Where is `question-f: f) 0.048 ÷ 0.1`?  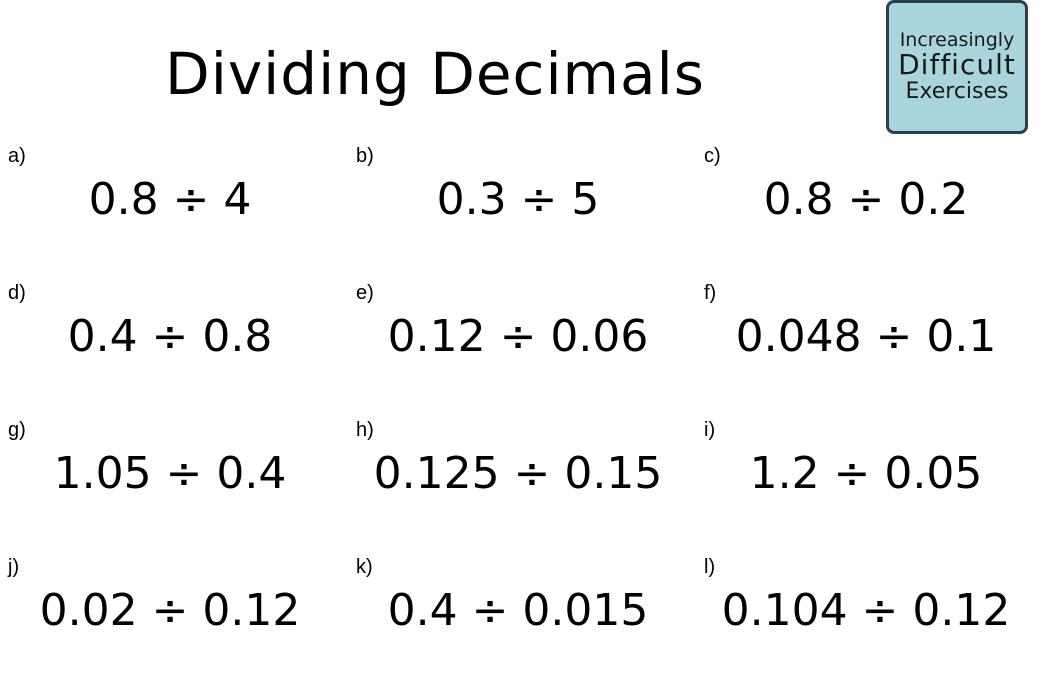 question-f: f) 0.048 ÷ 0.1 is located at coordinates (871, 345).